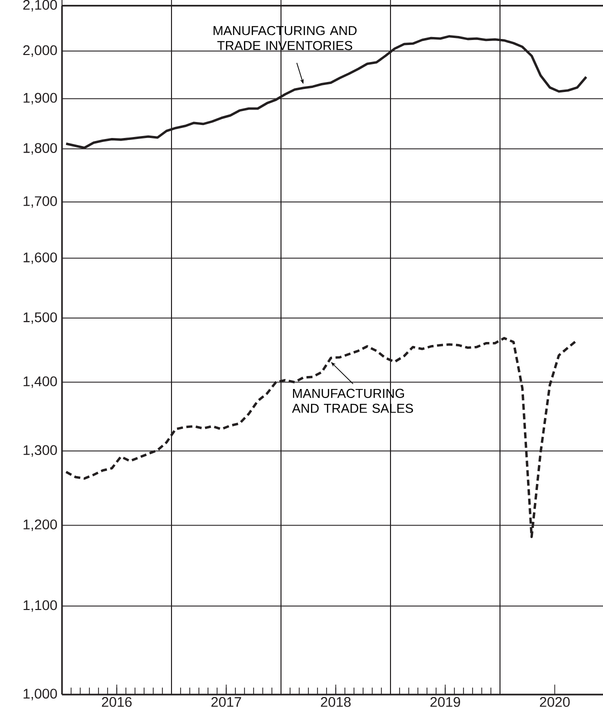  Describe the element at coordinates (40, 202) in the screenshot. I see `y-tick-label: 1,700` at that location.